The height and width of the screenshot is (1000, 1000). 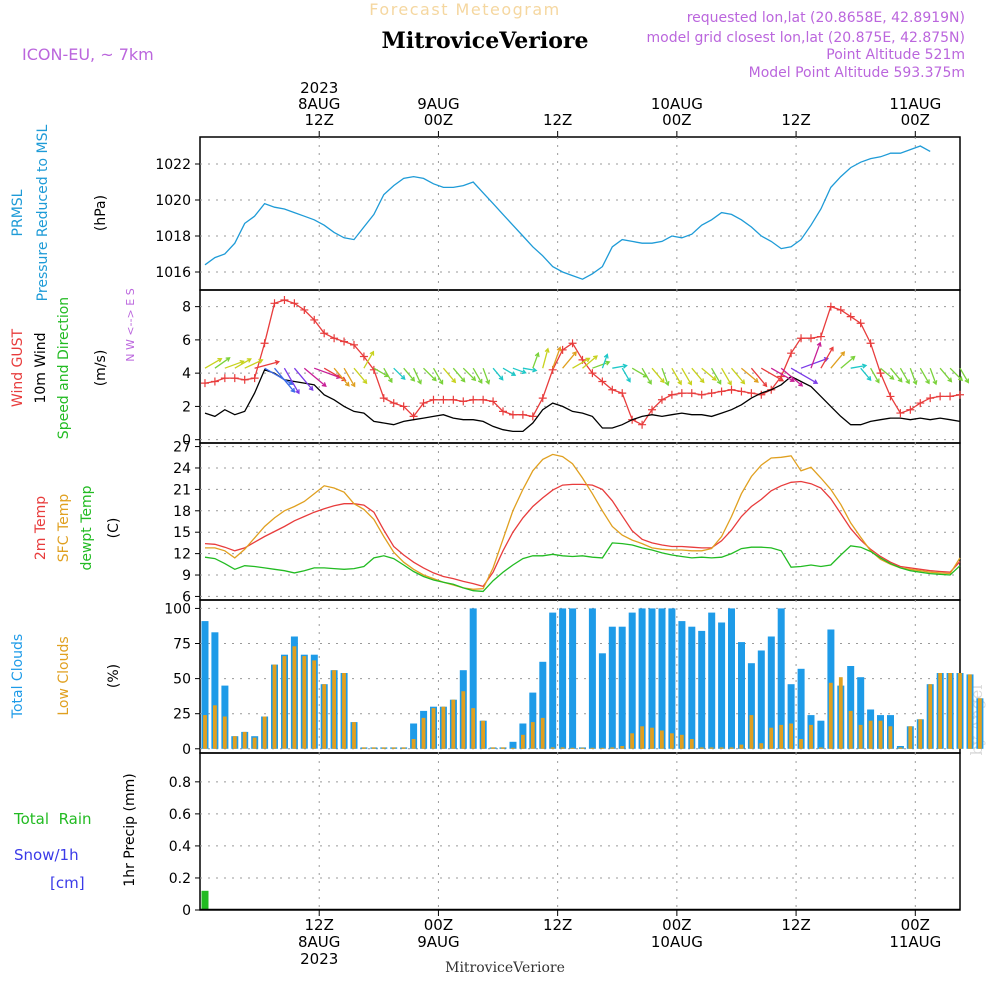 What do you see at coordinates (567, 212) in the screenshot?
I see `pressure-line-prmsl` at bounding box center [567, 212].